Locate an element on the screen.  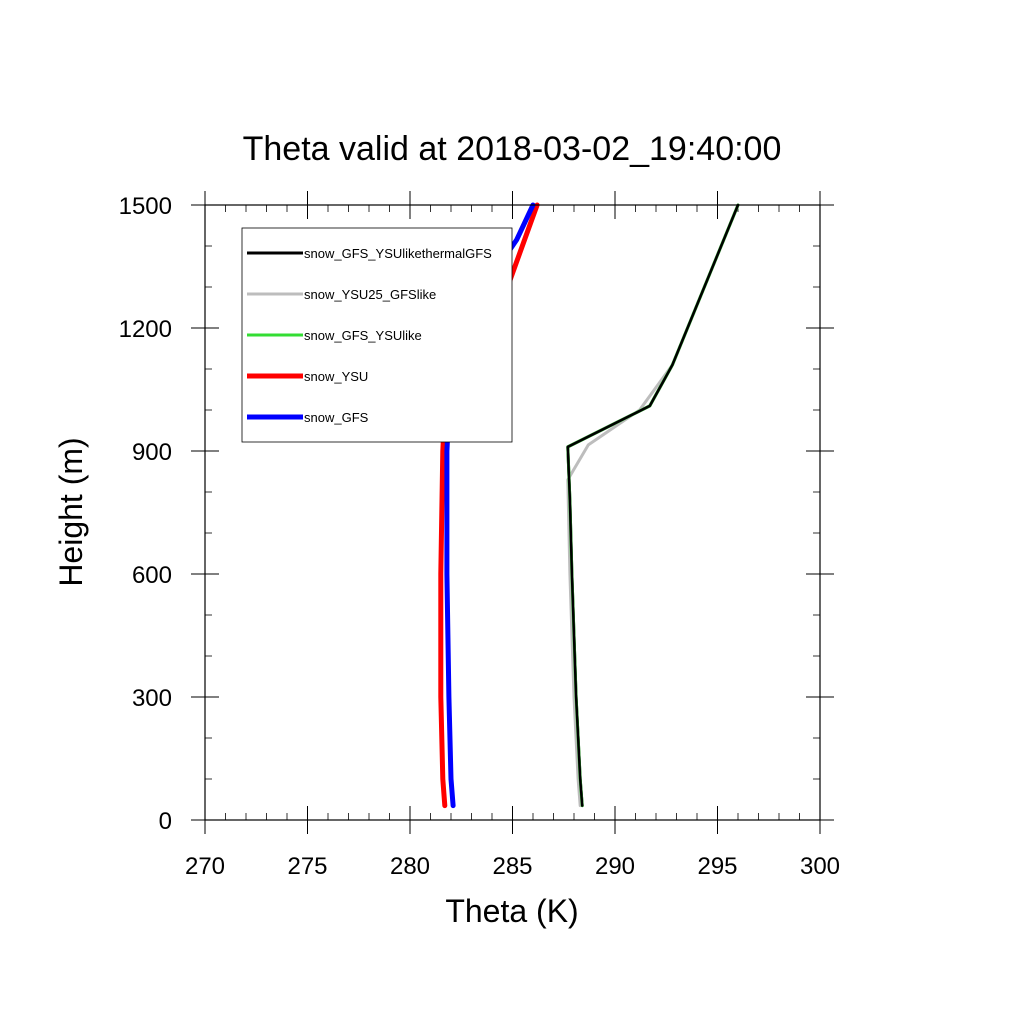
y-tick-label: 300 is located at coordinates (152, 698).